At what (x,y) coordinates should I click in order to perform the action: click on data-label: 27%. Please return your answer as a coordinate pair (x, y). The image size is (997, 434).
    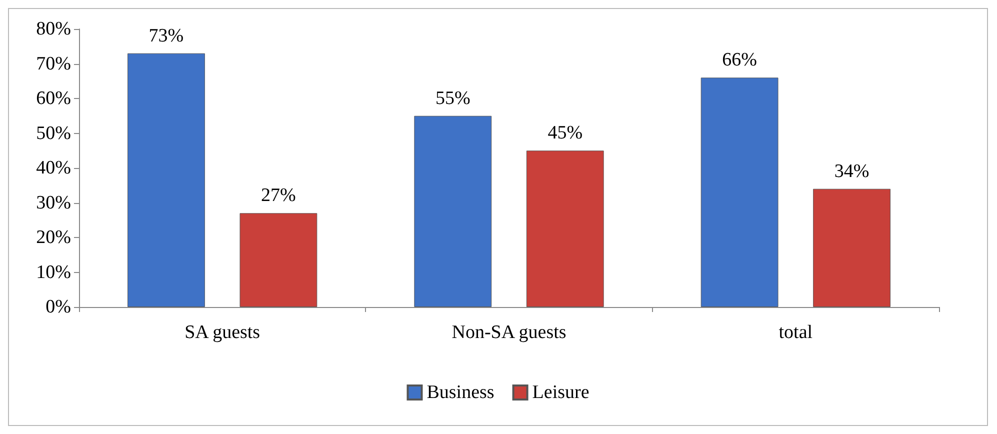
    Looking at the image, I should click on (278, 195).